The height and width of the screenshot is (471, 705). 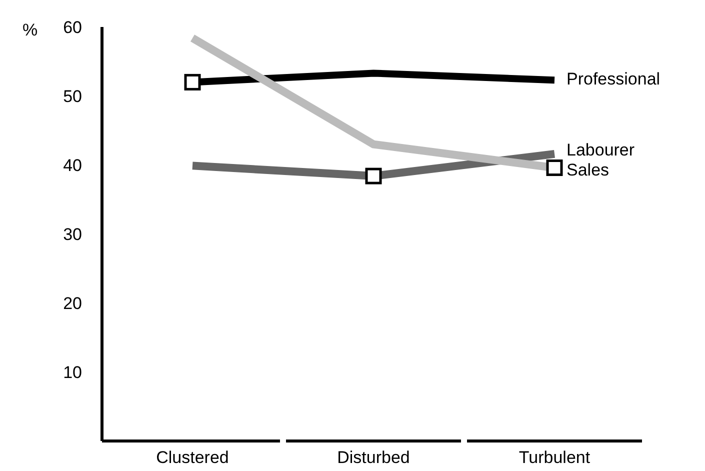 I want to click on x-tick-label: Disturbed, so click(x=373, y=457).